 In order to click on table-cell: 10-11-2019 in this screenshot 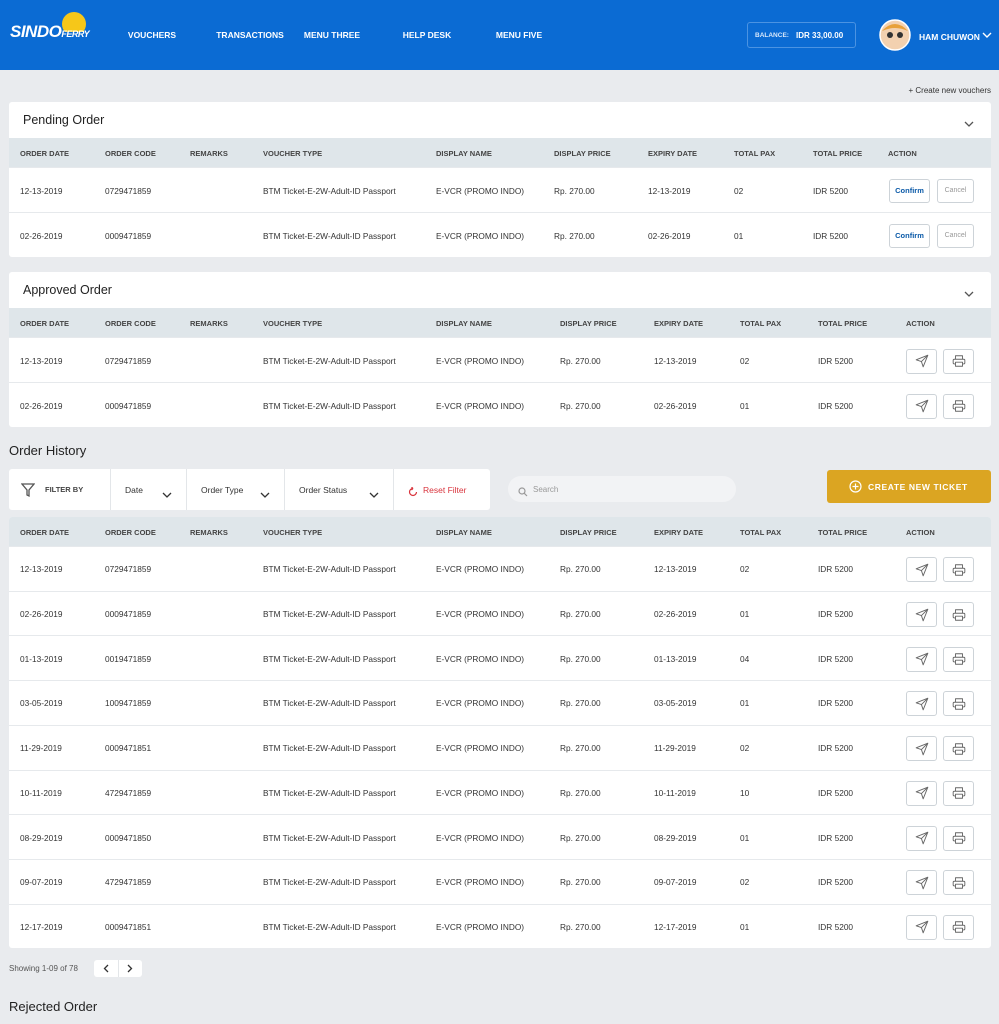, I will do `click(41, 792)`.